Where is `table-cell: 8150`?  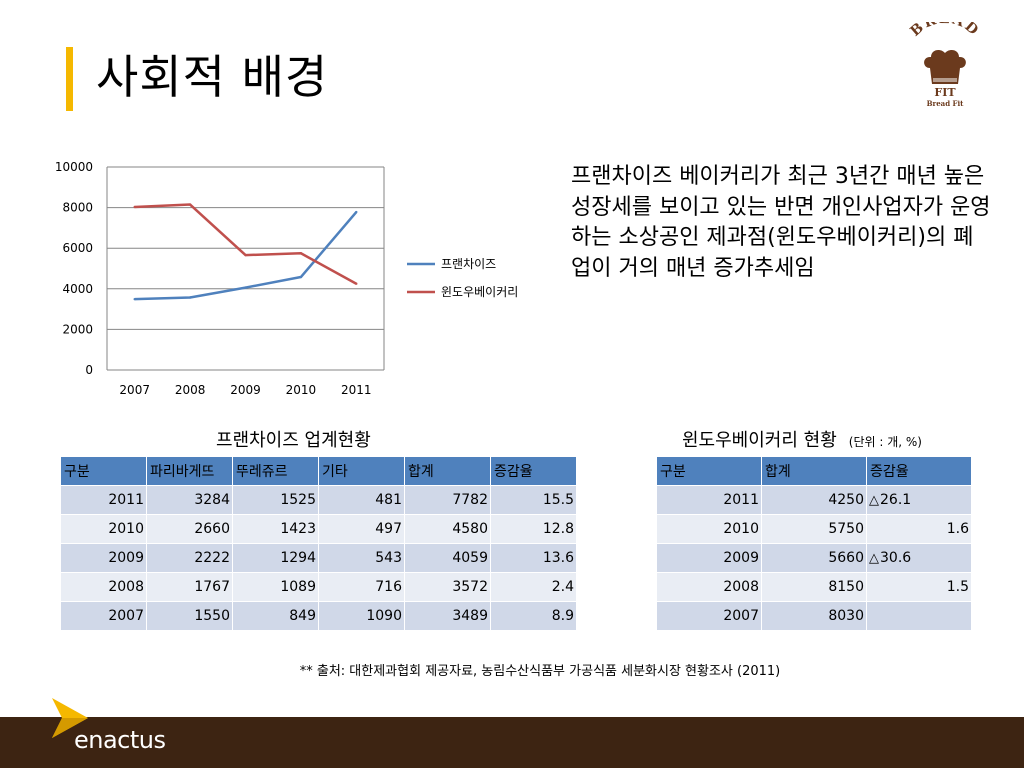 table-cell: 8150 is located at coordinates (814, 587).